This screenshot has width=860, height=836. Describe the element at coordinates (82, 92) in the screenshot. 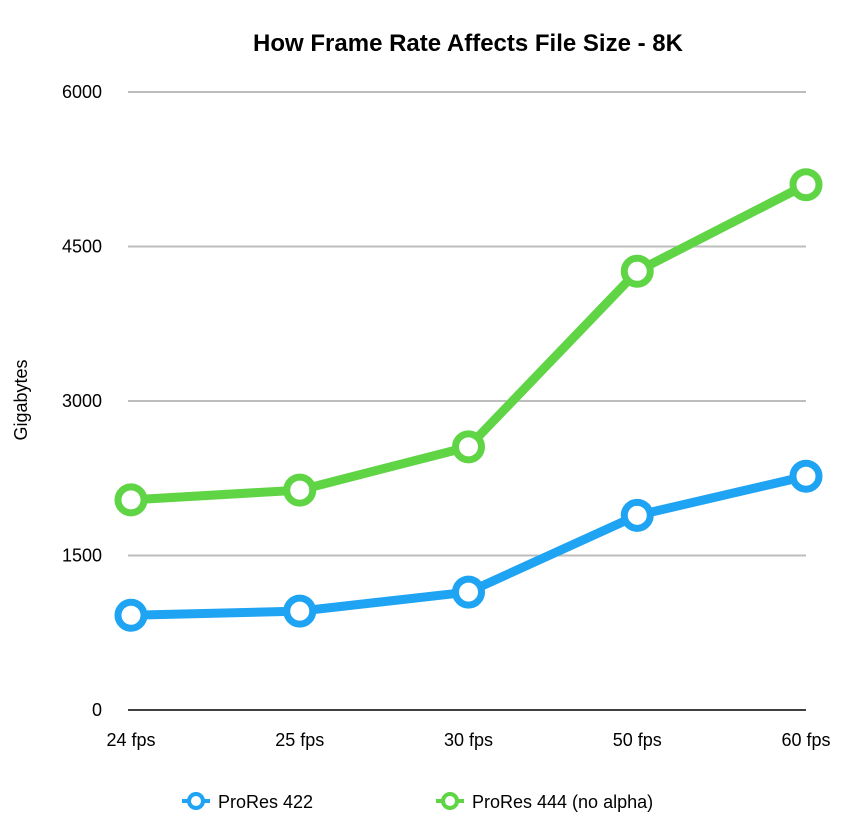

I see `y-tick-label: 6000` at that location.